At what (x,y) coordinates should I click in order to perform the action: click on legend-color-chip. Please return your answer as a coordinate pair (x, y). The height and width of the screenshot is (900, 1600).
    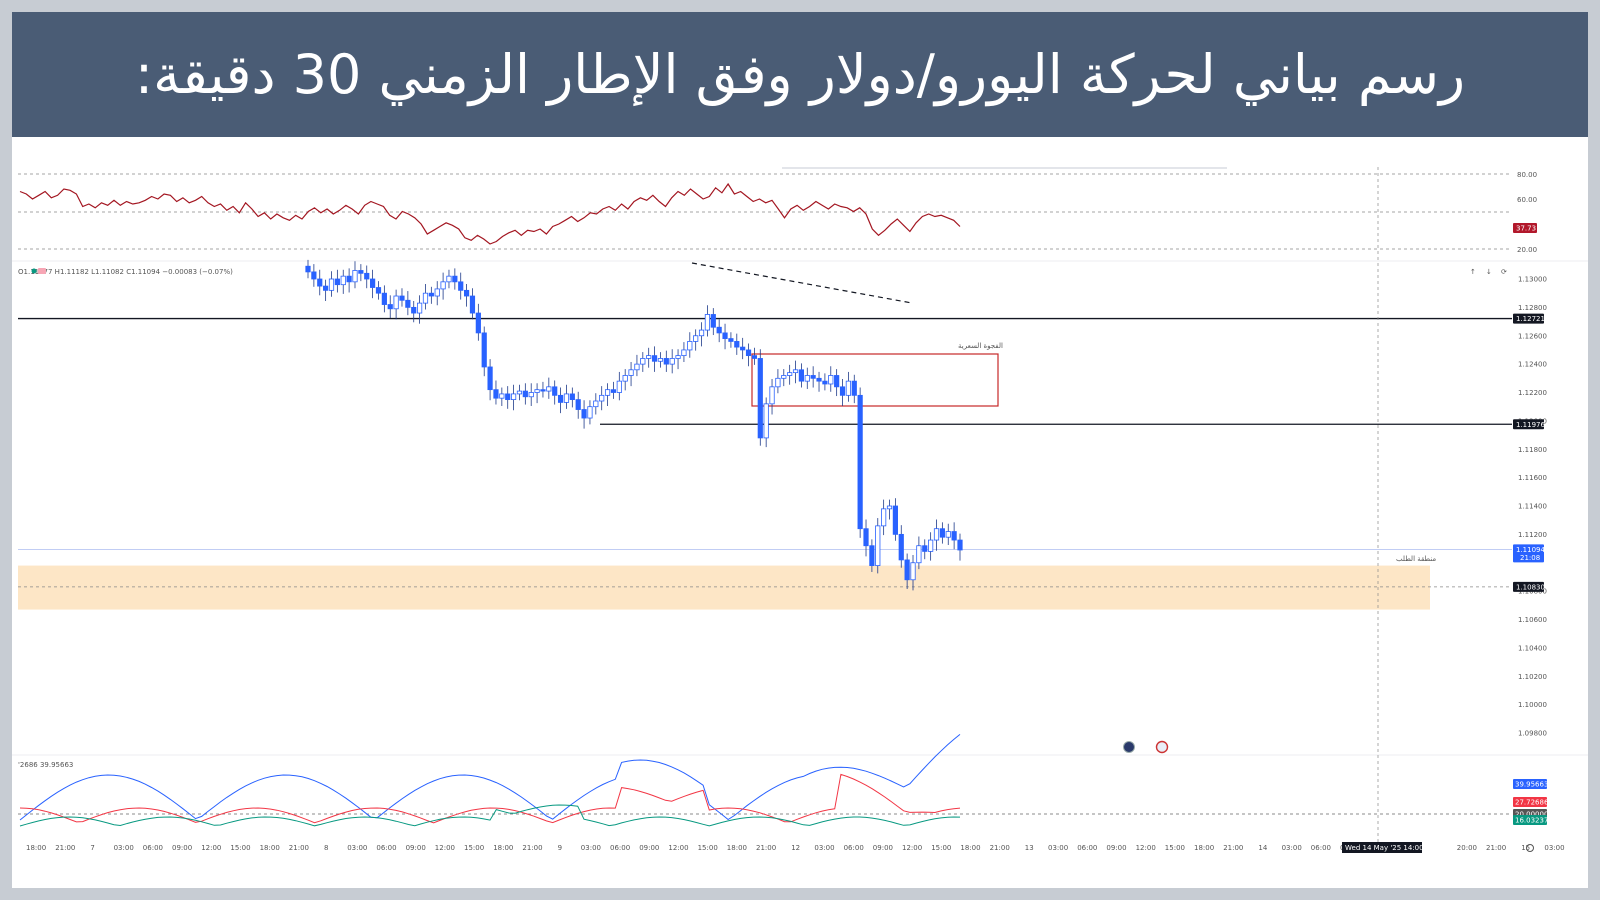
    Looking at the image, I should click on (42, 271).